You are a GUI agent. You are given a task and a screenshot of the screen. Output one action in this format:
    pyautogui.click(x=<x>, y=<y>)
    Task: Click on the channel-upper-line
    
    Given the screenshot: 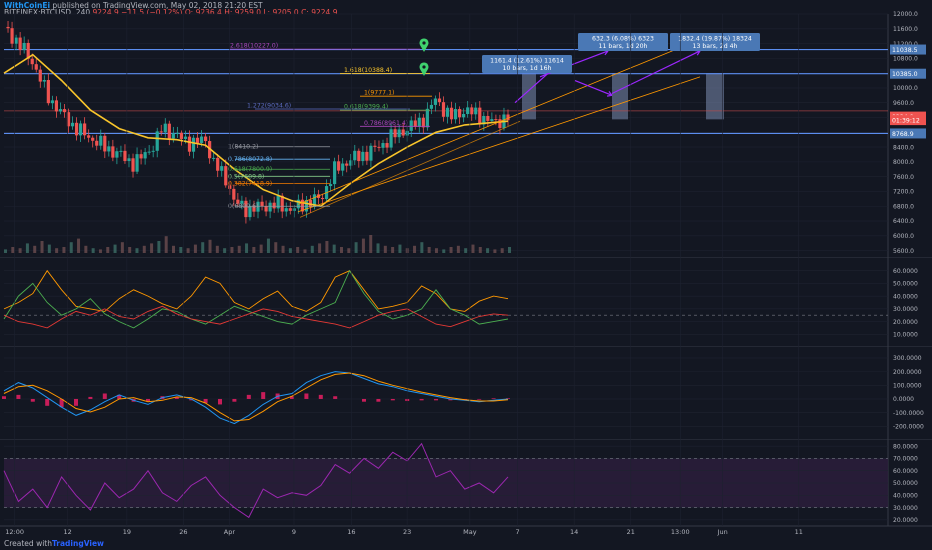 What is the action you would take?
    pyautogui.click(x=494, y=124)
    